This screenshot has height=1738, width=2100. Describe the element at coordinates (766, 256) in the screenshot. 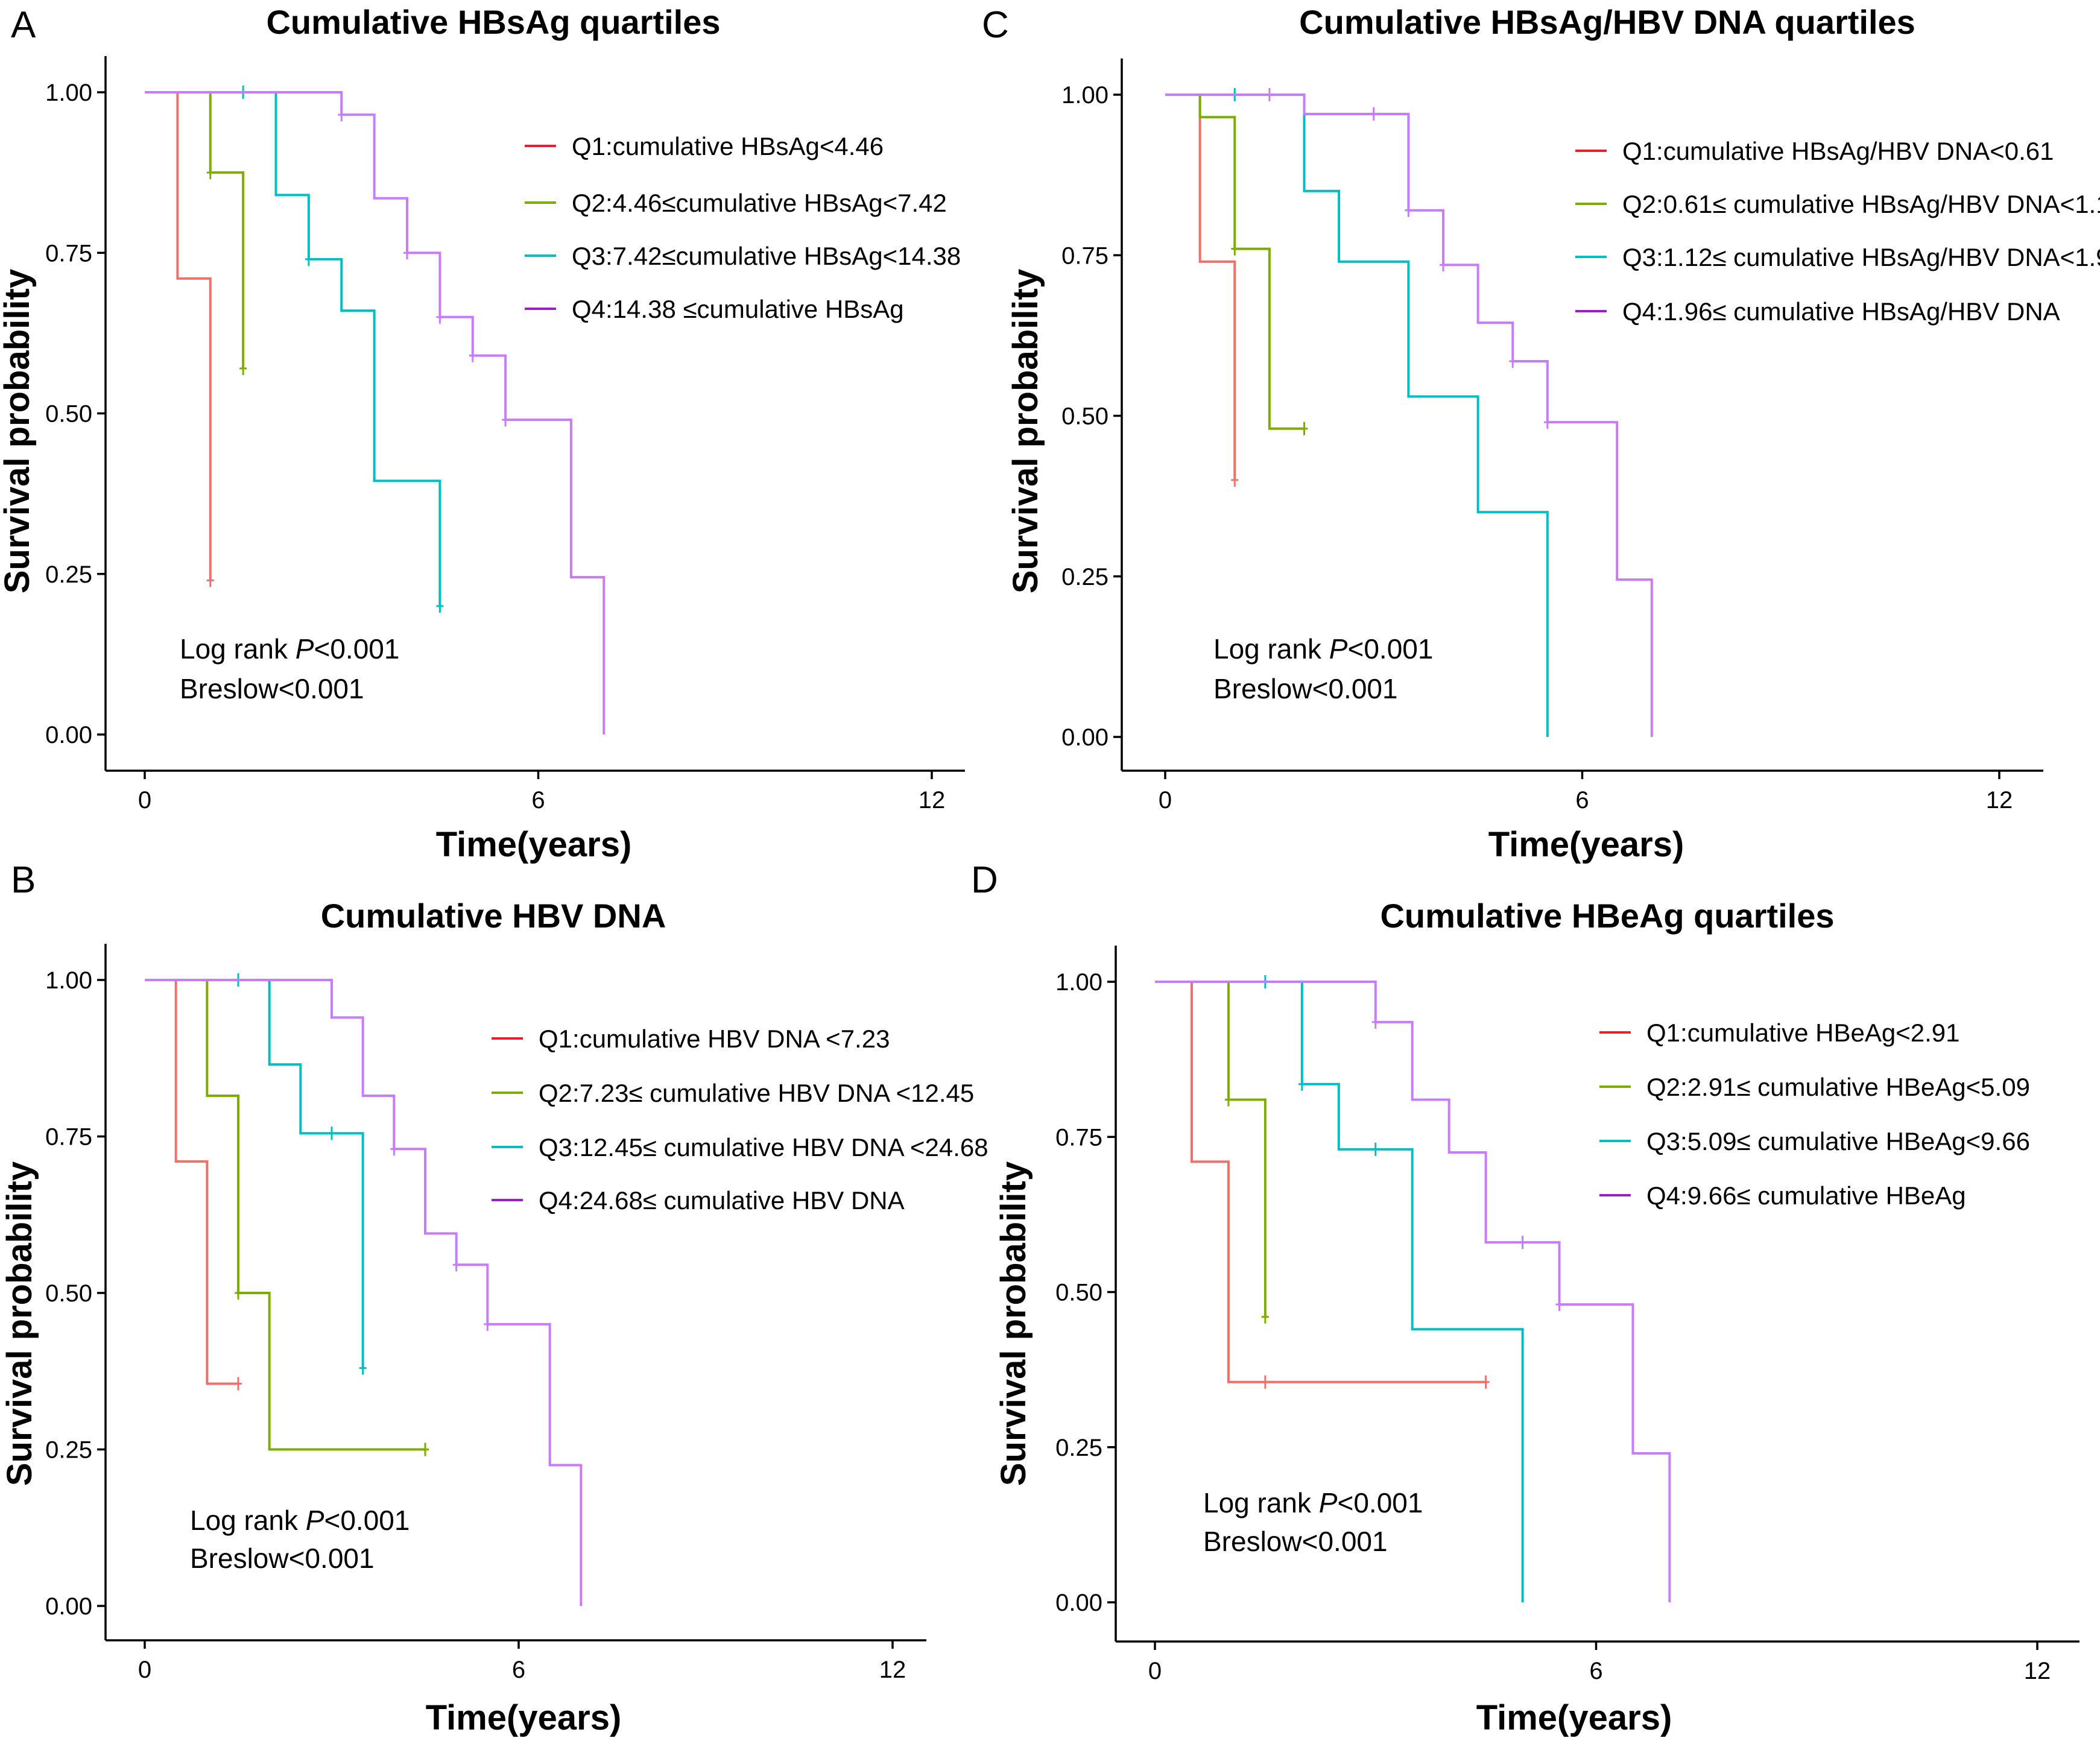

I see `legend-label: Q3:7.42≤cumulative HBsAg<14.38` at that location.